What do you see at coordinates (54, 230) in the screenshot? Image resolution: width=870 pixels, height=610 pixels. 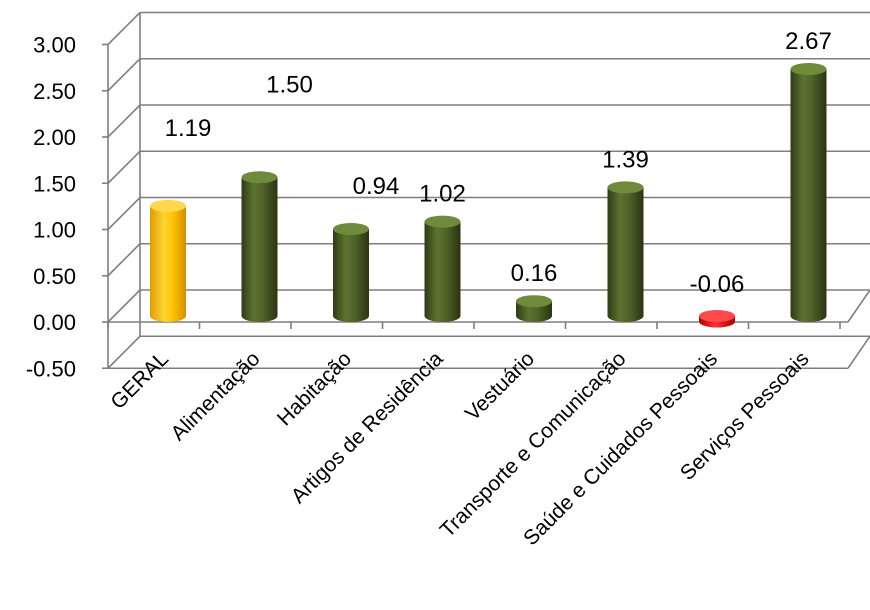 I see `y-tick-label: 1.00` at bounding box center [54, 230].